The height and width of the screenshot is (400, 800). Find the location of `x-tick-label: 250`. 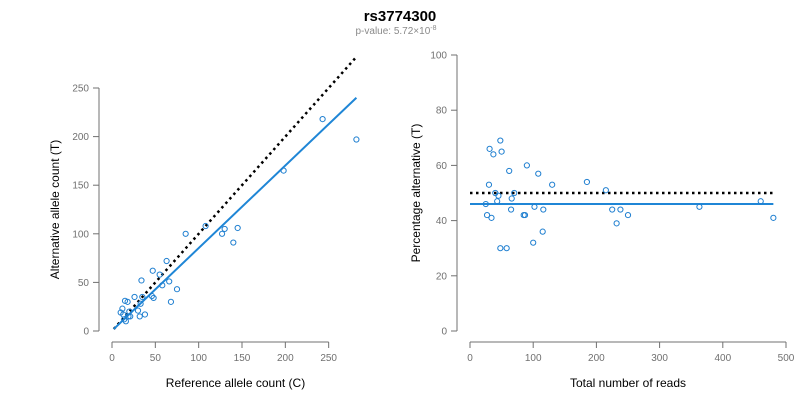

x-tick-label: 250 is located at coordinates (328, 358).